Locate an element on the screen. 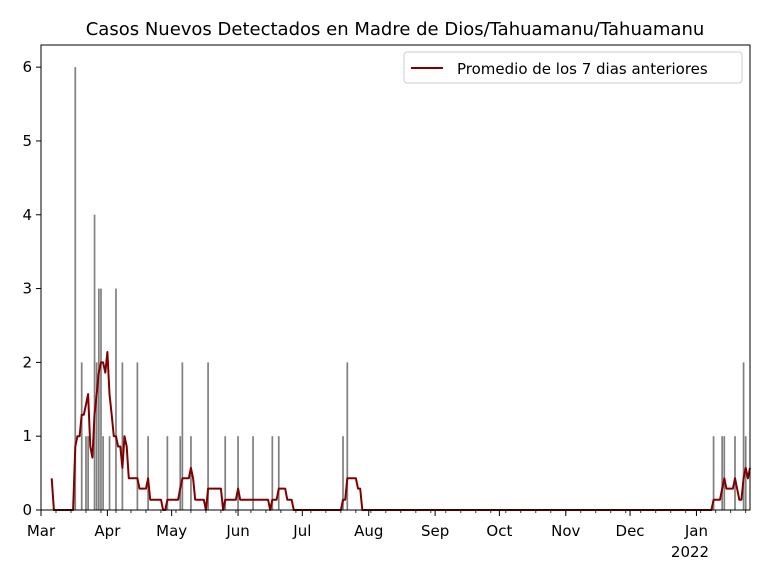 The height and width of the screenshot is (576, 768). x-tick-label: Jun is located at coordinates (237, 531).